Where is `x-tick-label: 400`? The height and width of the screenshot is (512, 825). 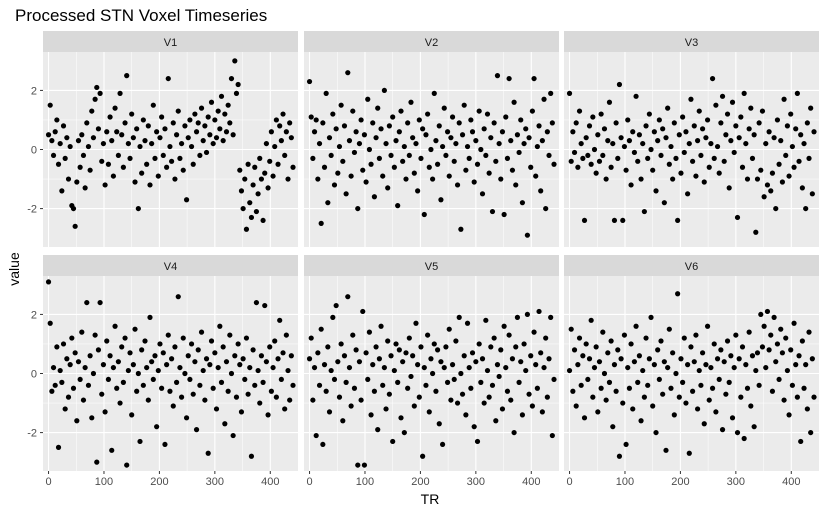
x-tick-label: 400 is located at coordinates (531, 482).